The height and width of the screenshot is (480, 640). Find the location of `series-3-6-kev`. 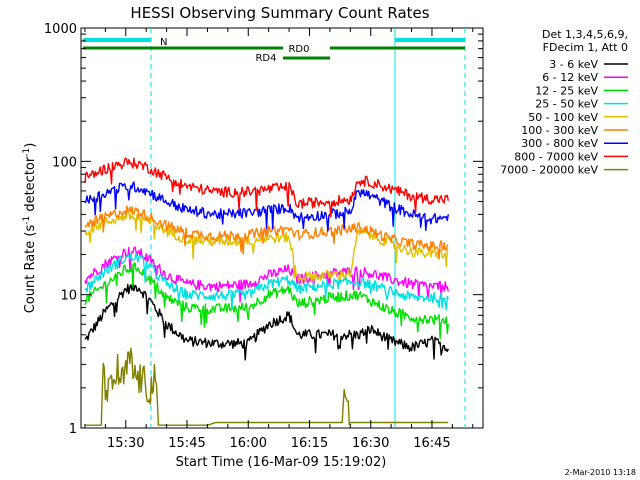

series-3-6-kev is located at coordinates (266, 321).